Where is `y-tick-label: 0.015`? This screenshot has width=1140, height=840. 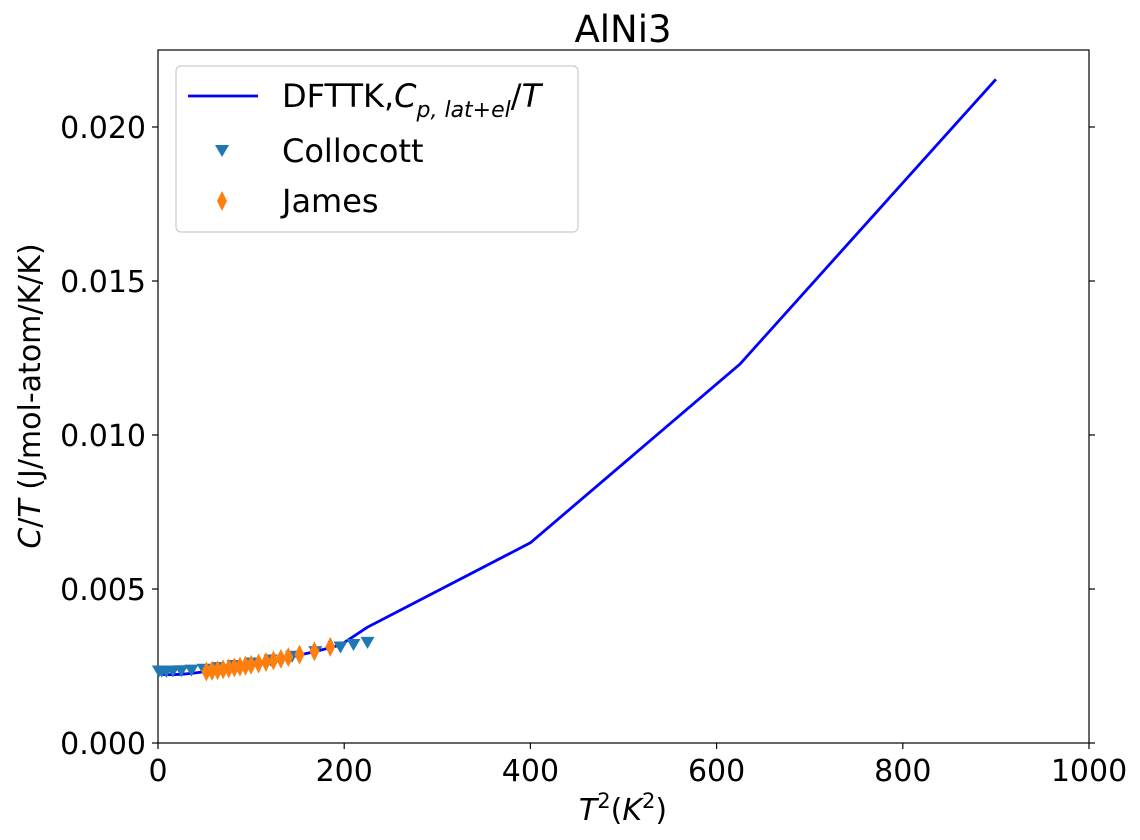 y-tick-label: 0.015 is located at coordinates (103, 282).